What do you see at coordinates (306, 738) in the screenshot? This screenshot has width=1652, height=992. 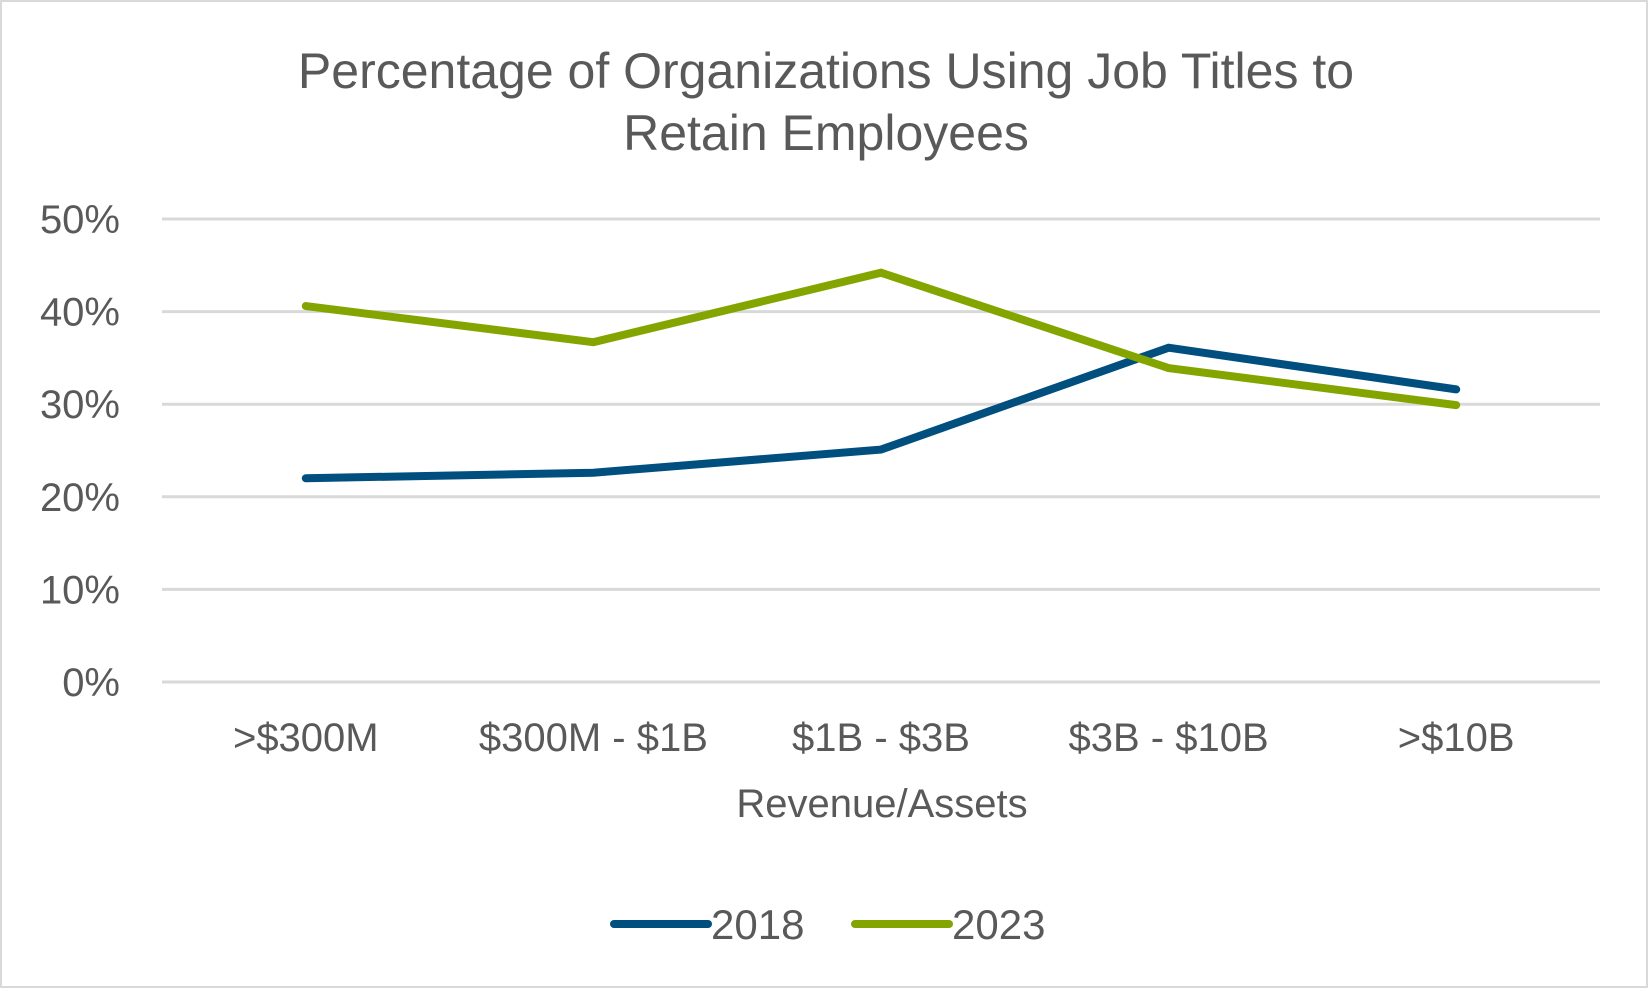 I see `x-tick-label: >$300M` at bounding box center [306, 738].